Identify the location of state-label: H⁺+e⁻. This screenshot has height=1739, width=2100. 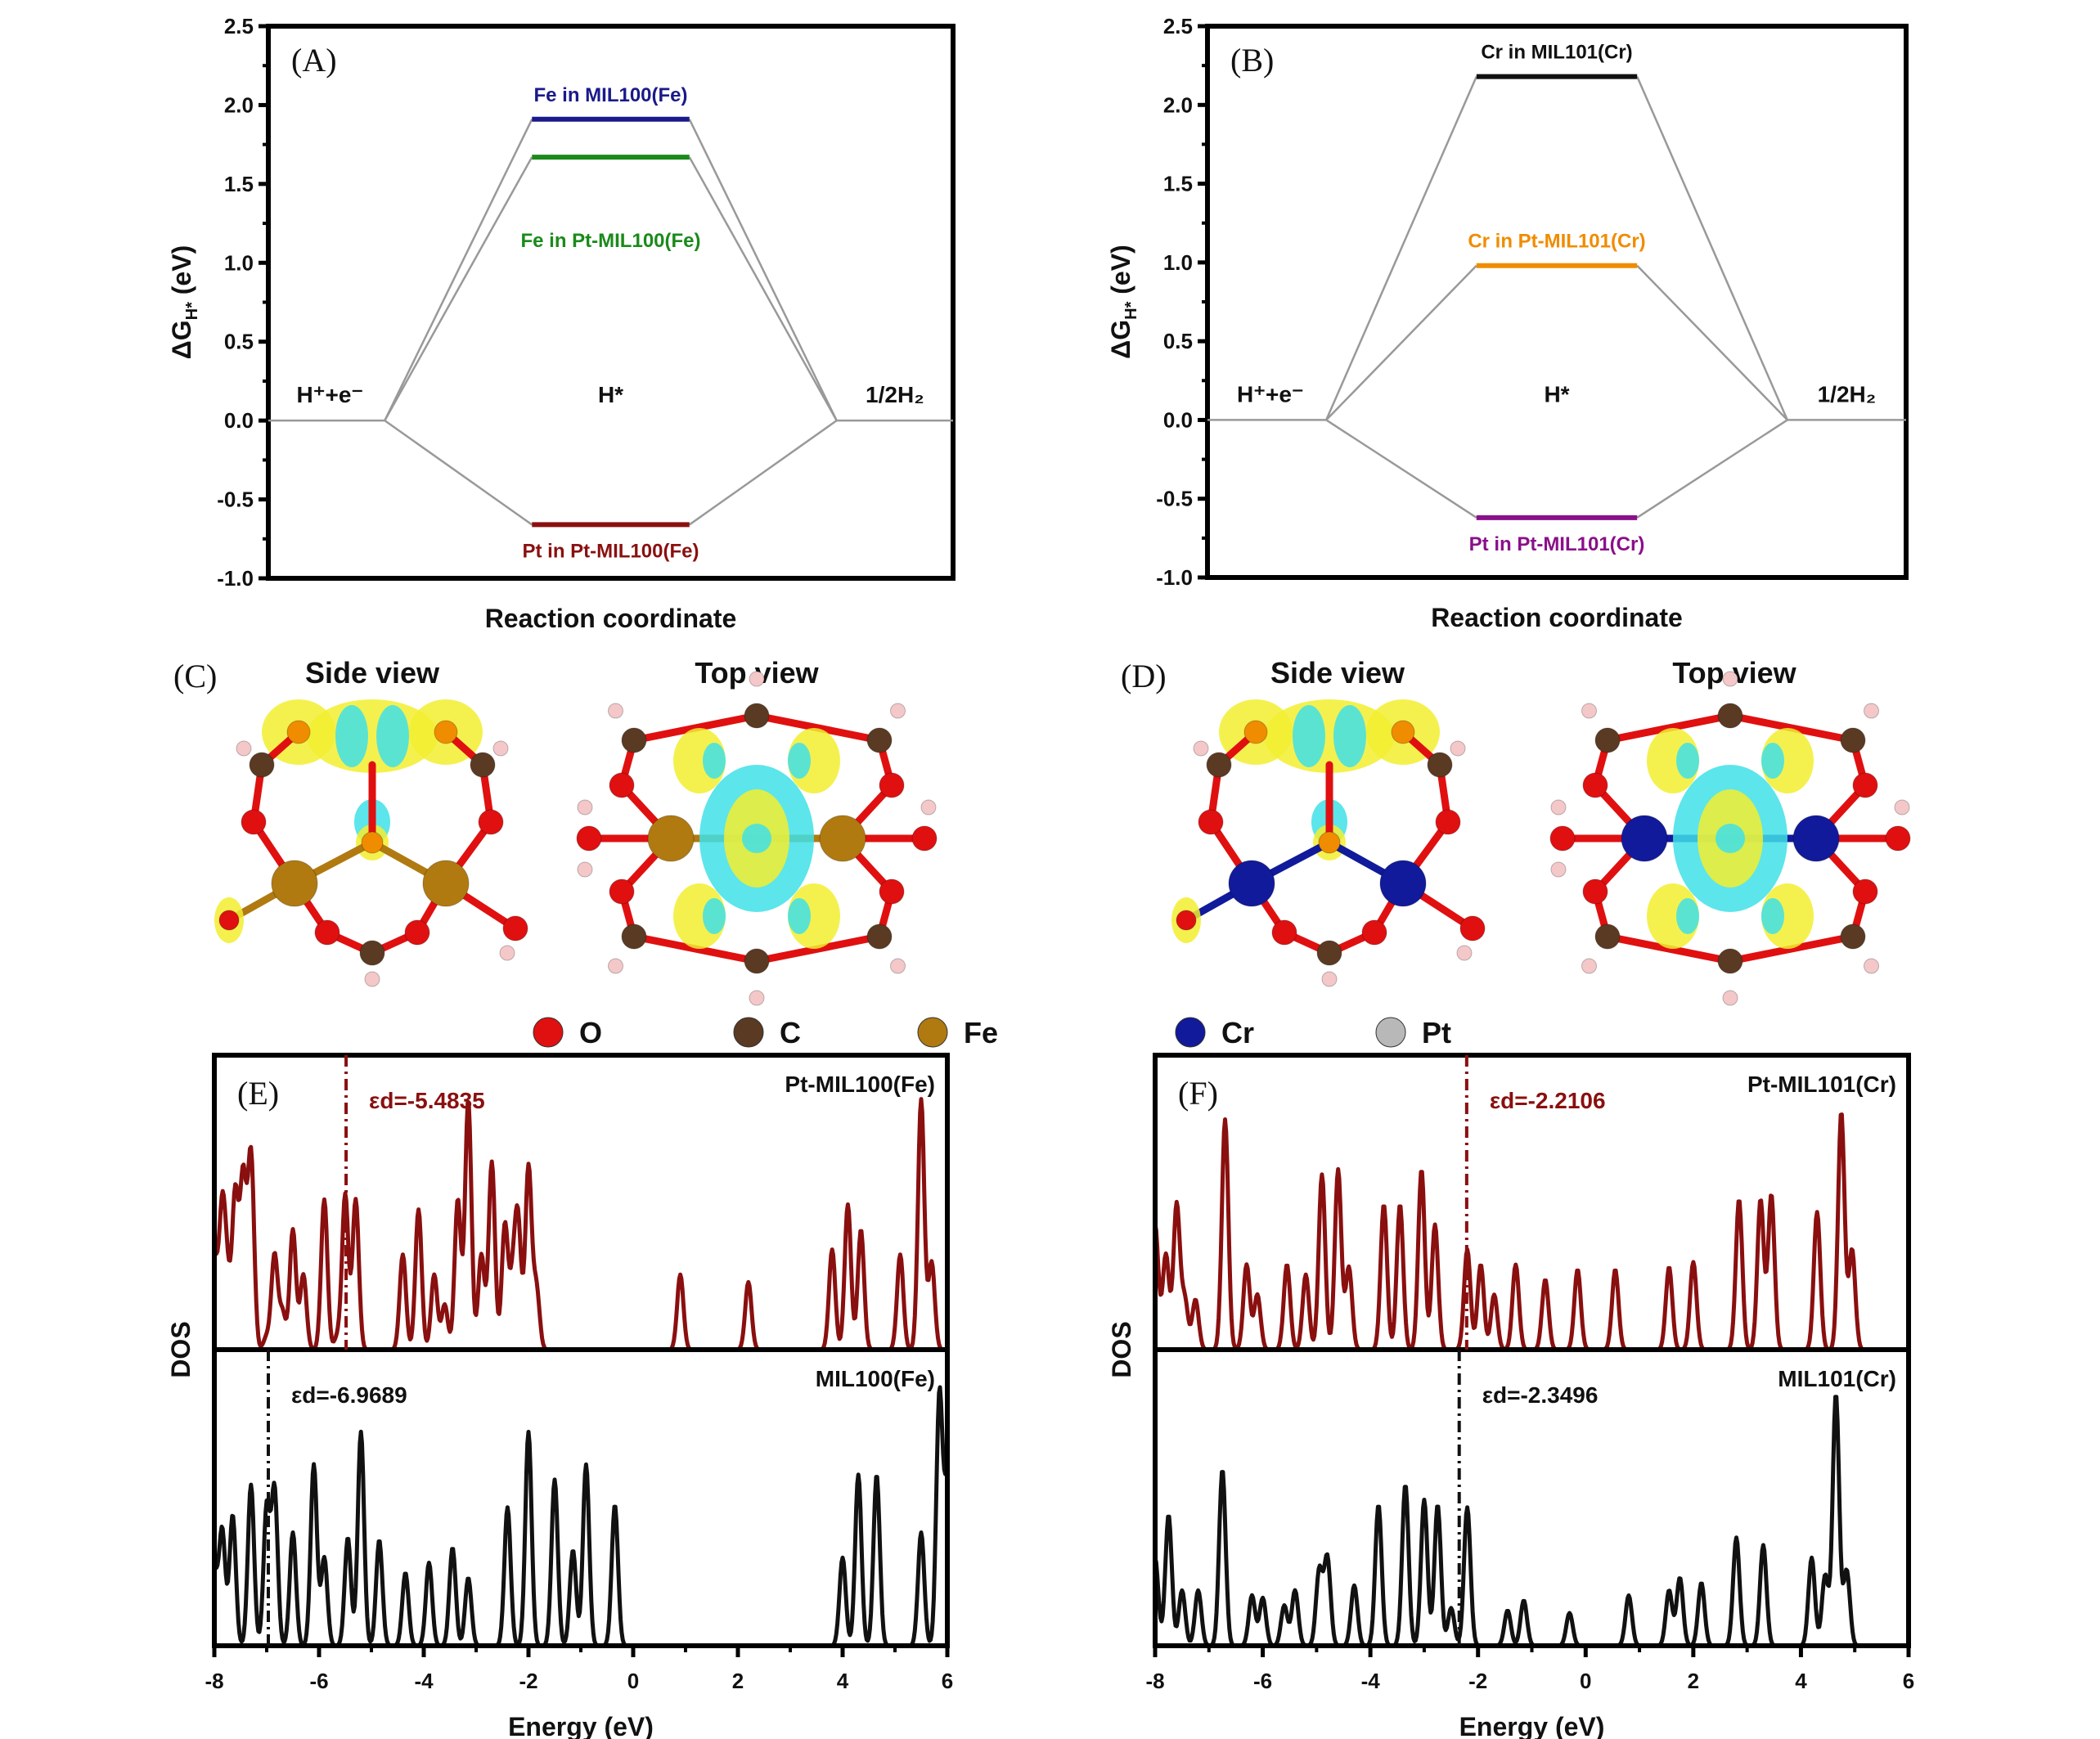
(1270, 394).